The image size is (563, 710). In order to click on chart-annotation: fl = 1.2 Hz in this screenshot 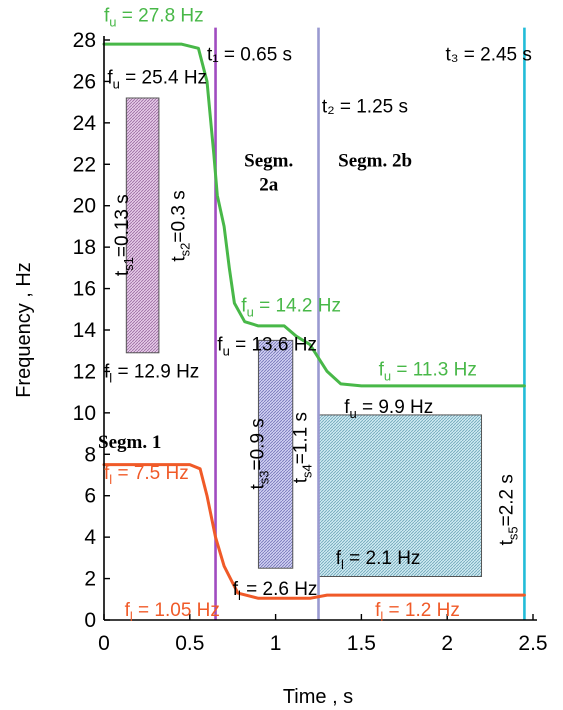, I will do `click(417, 612)`.